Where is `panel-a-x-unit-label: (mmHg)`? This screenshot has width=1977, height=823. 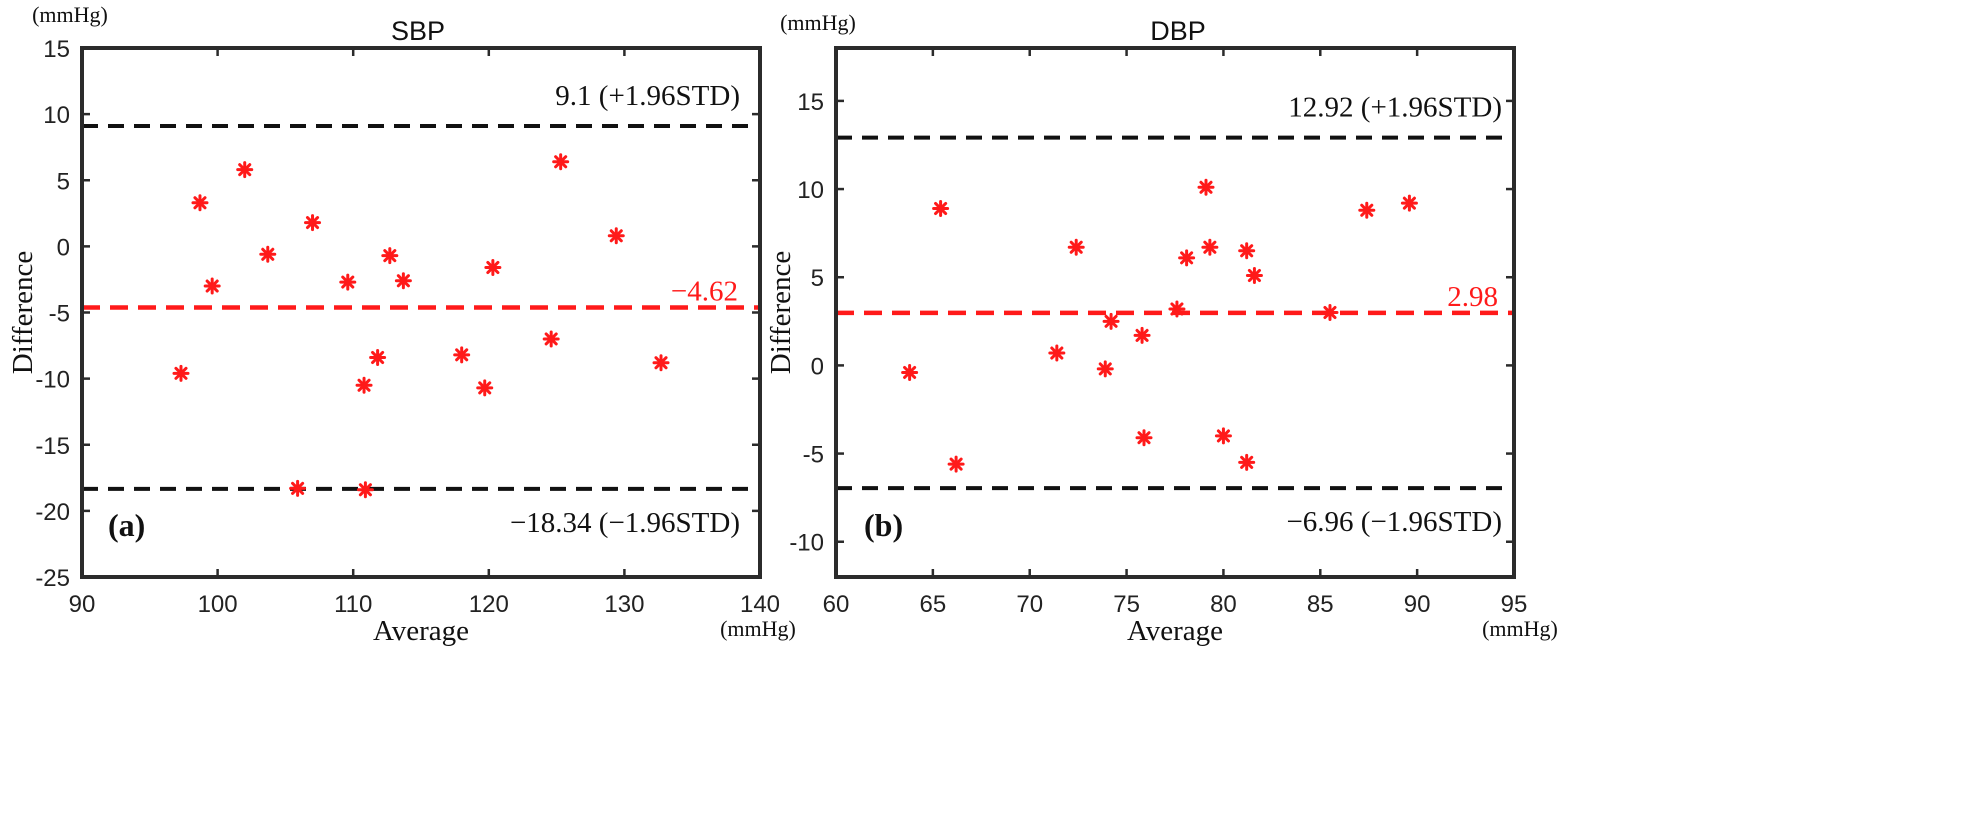 panel-a-x-unit-label: (mmHg) is located at coordinates (758, 628).